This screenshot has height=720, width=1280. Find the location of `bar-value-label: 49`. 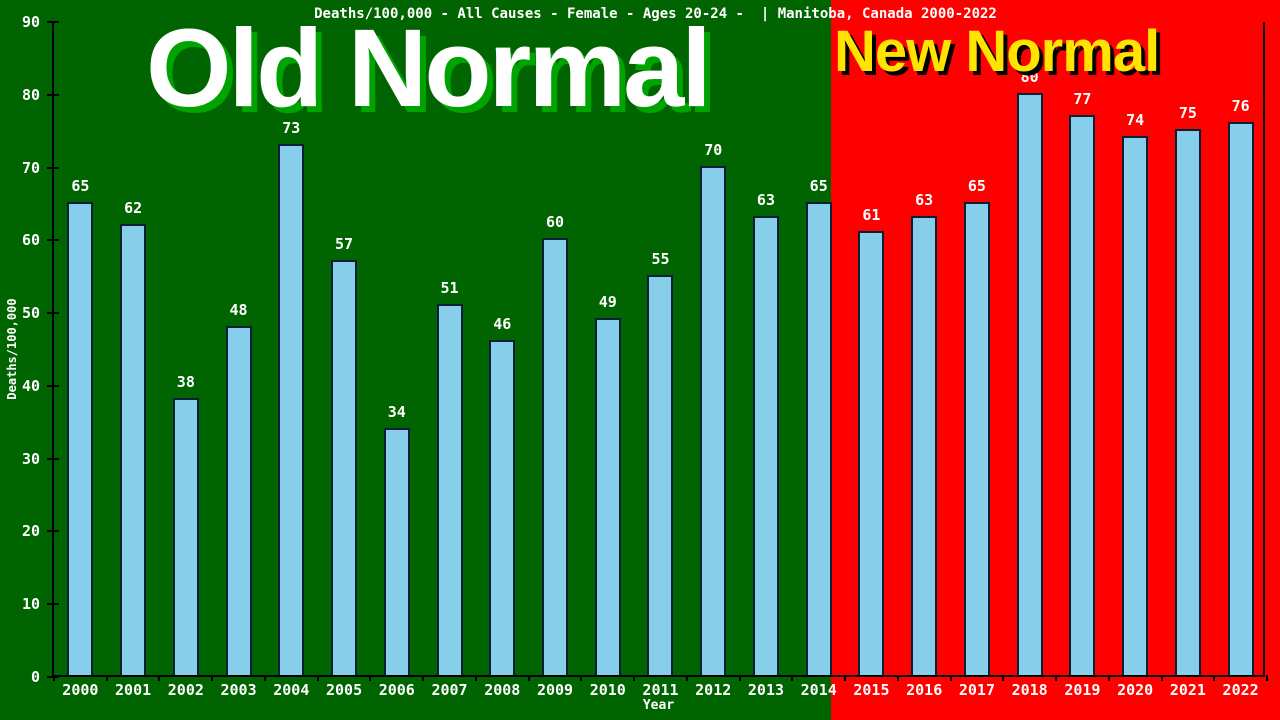

bar-value-label: 49 is located at coordinates (607, 302).